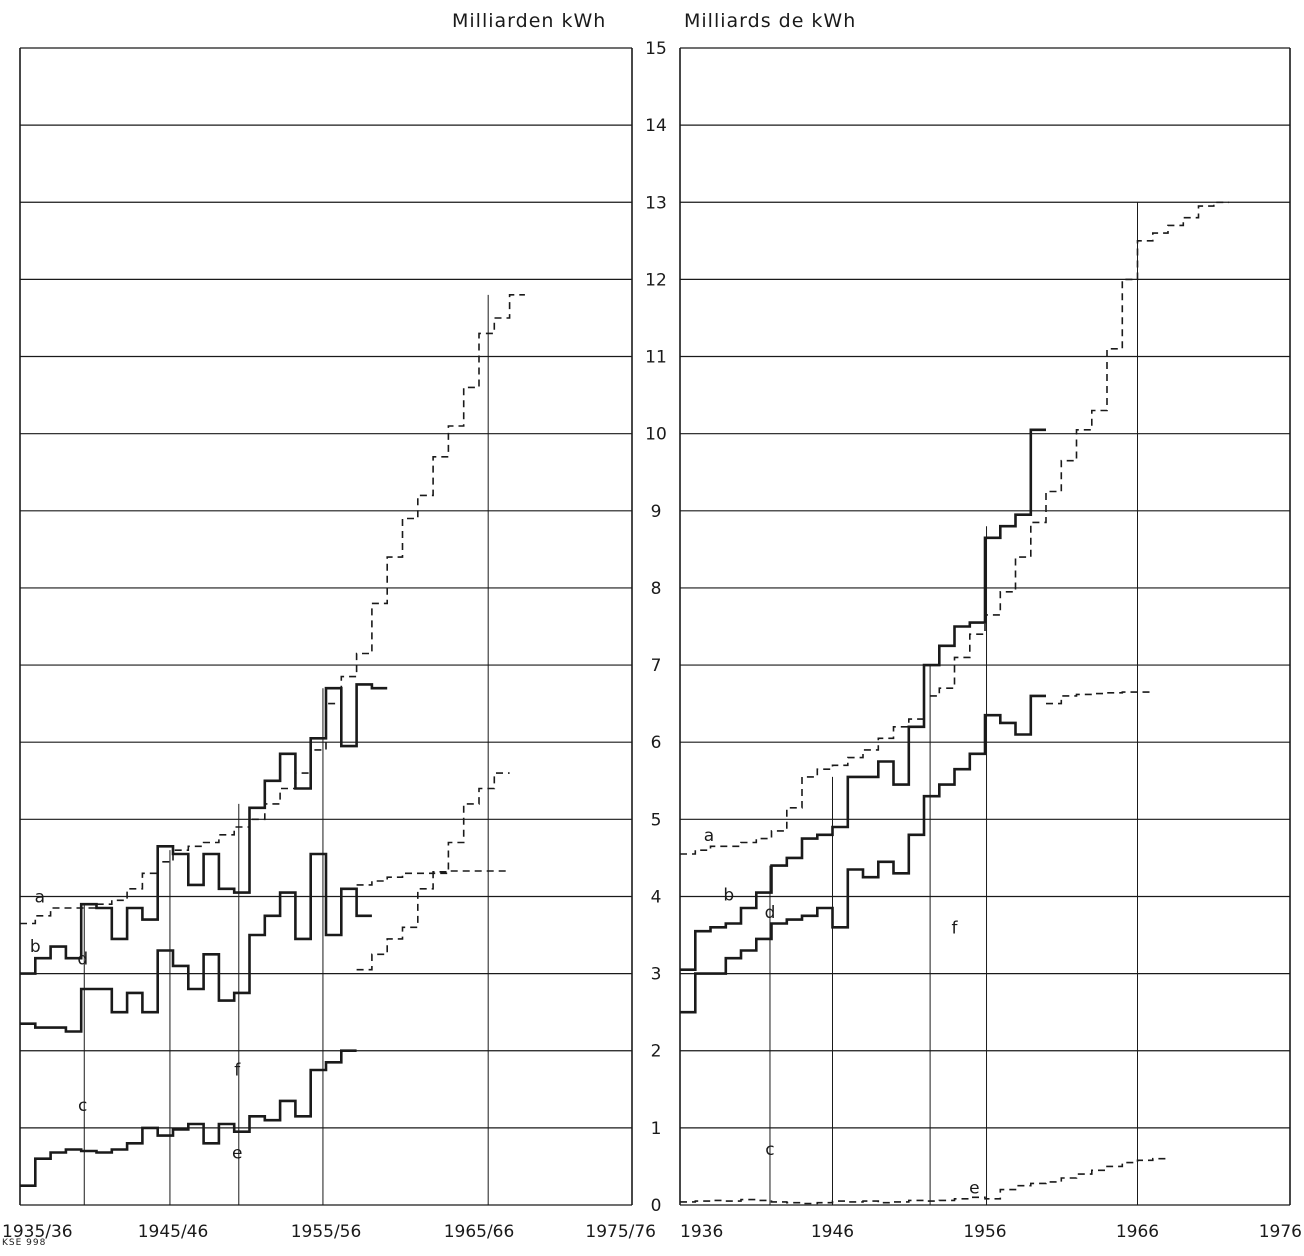 The image size is (1304, 1256). I want to click on y-tick-label-11: 11, so click(656, 358).